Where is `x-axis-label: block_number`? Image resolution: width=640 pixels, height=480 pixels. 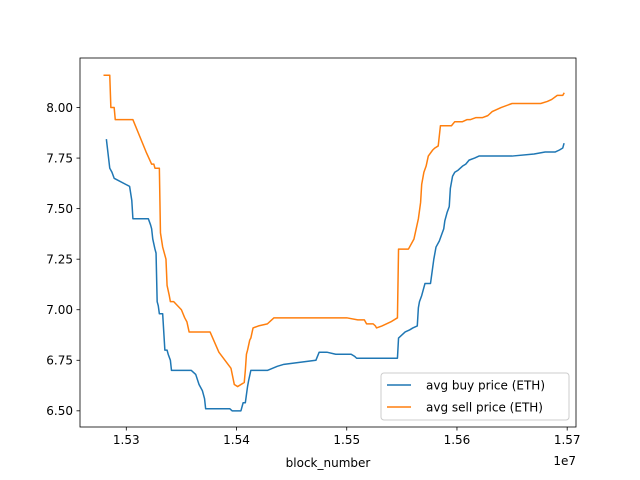
x-axis-label: block_number is located at coordinates (328, 463).